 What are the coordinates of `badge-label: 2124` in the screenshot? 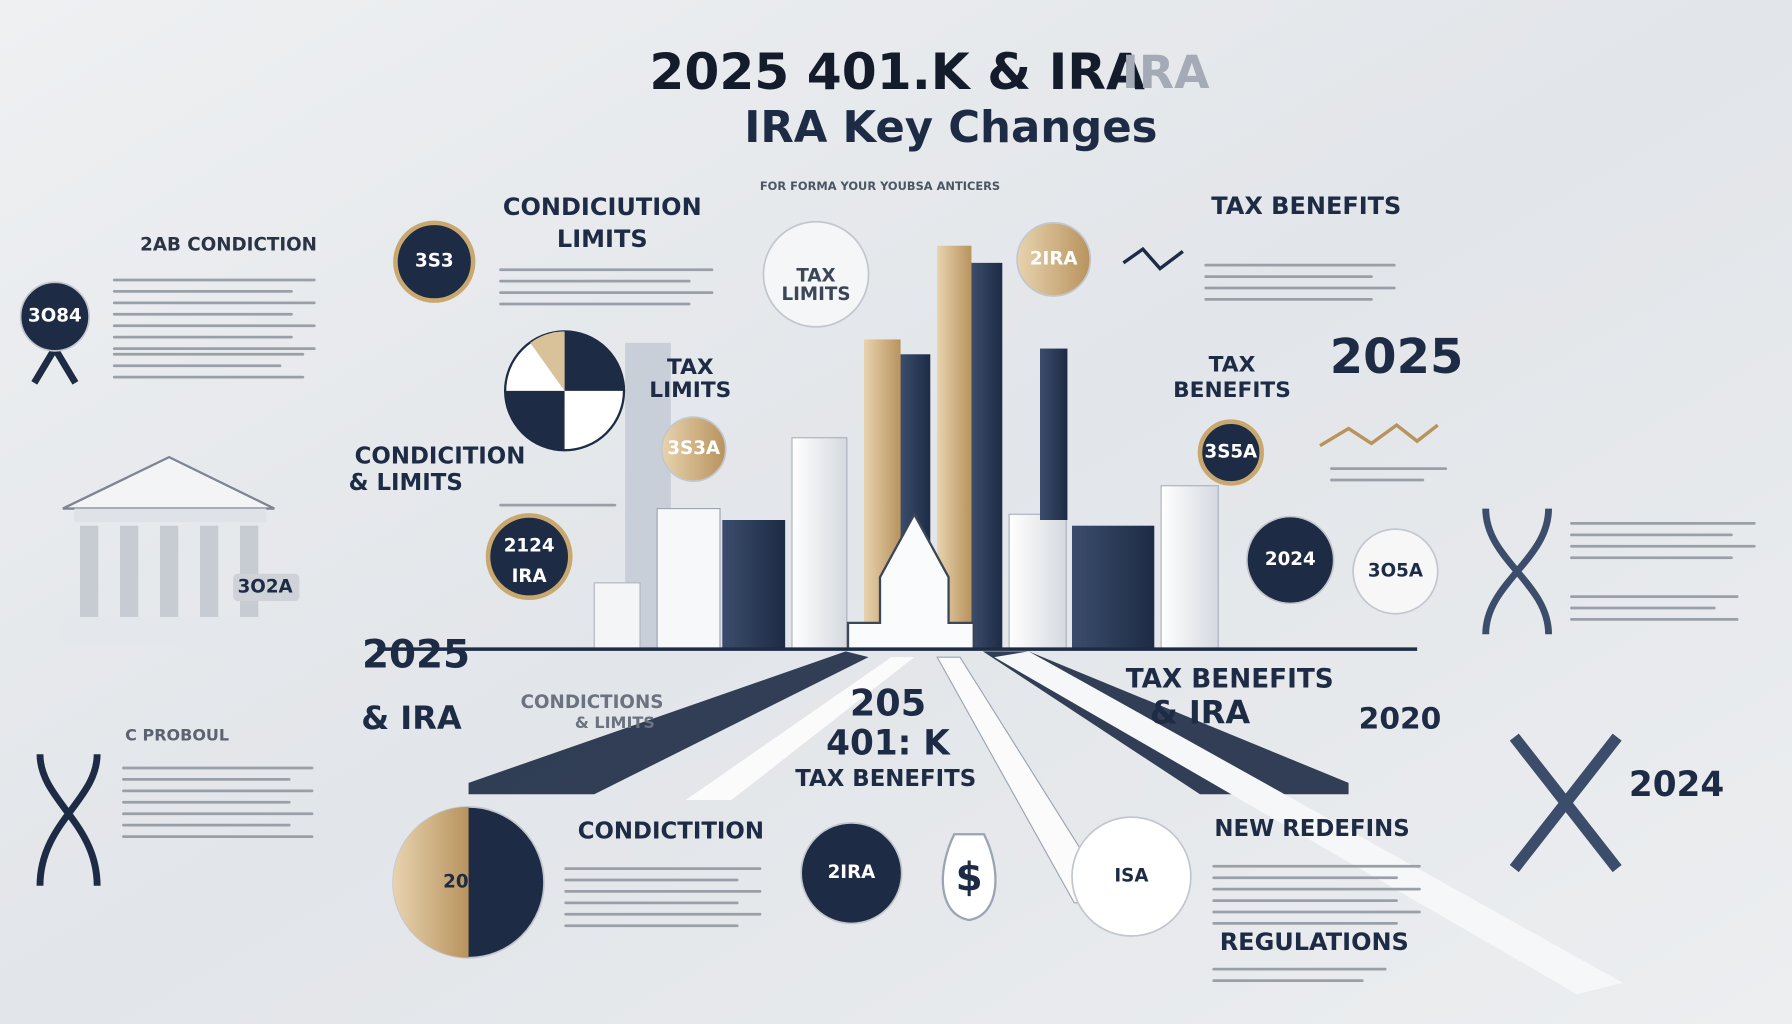 It's located at (529, 545).